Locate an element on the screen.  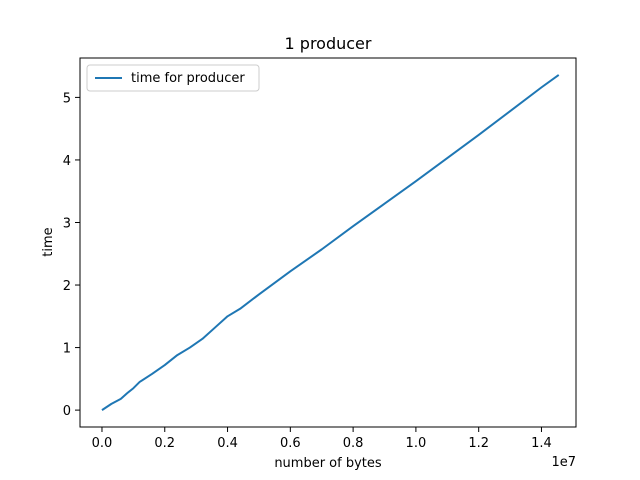
x-tick-label: 0.2 is located at coordinates (164, 443).